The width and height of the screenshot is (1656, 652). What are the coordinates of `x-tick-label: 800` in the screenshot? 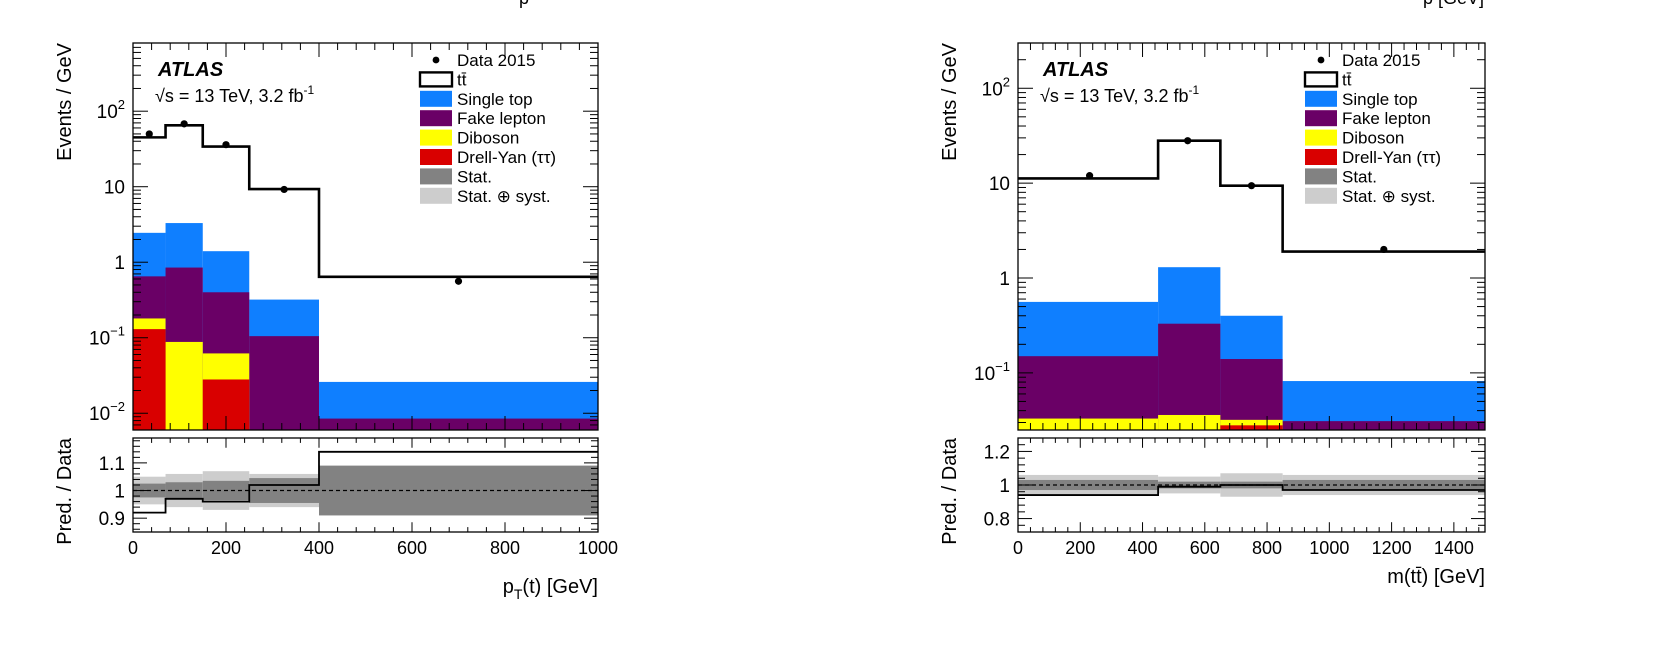 It's located at (1267, 548).